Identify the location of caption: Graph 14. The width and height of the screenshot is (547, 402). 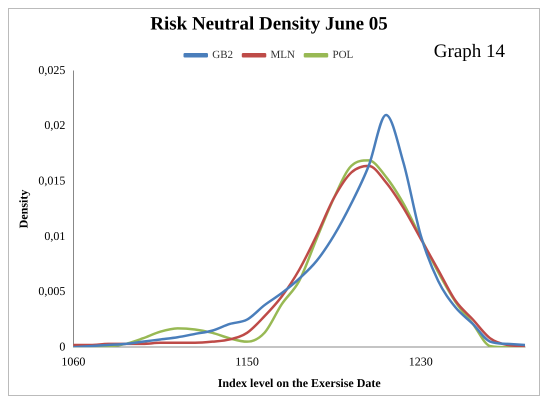
(469, 52).